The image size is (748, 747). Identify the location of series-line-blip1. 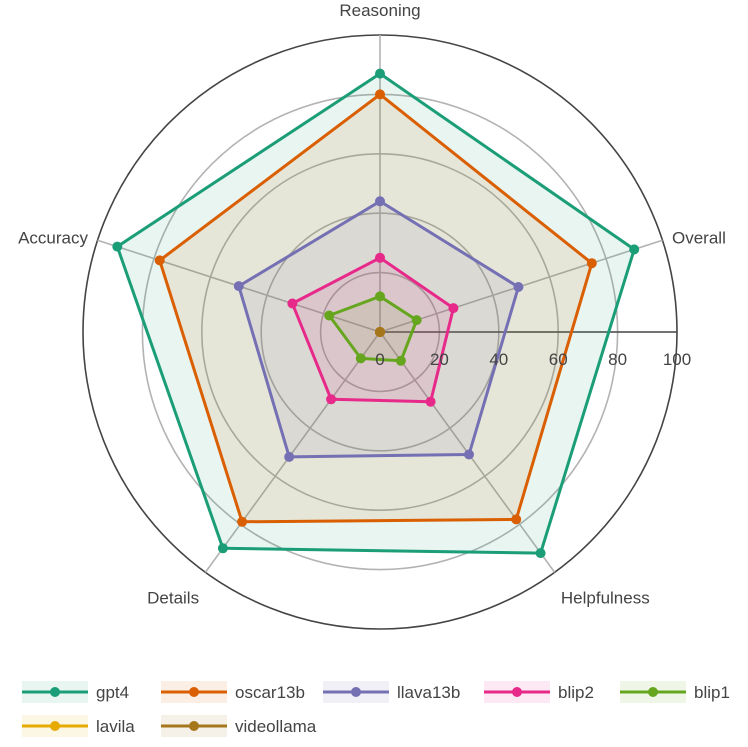
(373, 328).